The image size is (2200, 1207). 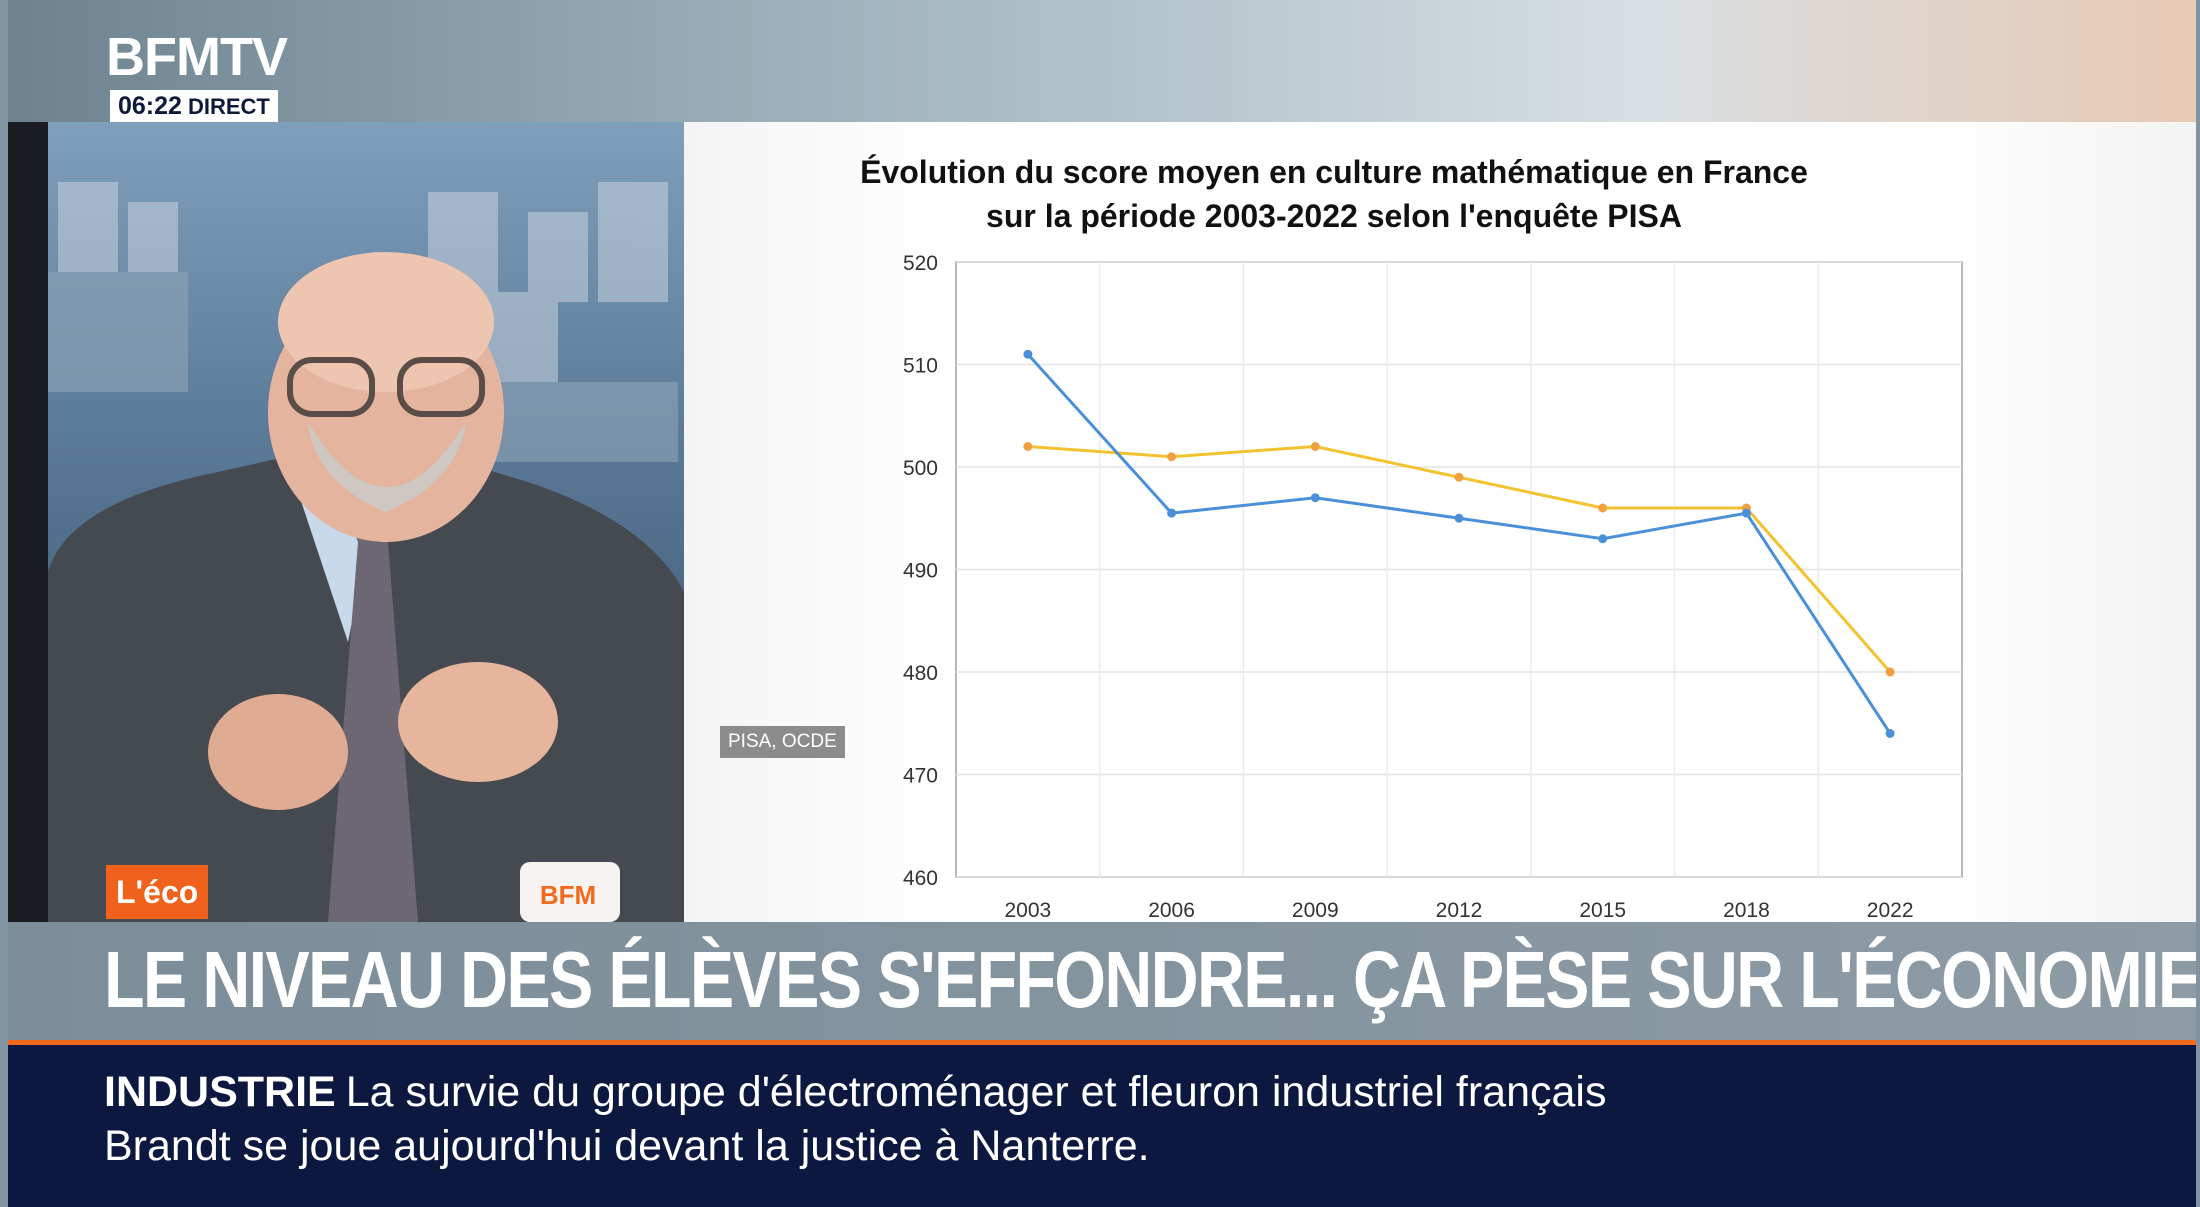 I want to click on channel-logo: BFMTV 06:22 DIRECT, so click(x=218, y=77).